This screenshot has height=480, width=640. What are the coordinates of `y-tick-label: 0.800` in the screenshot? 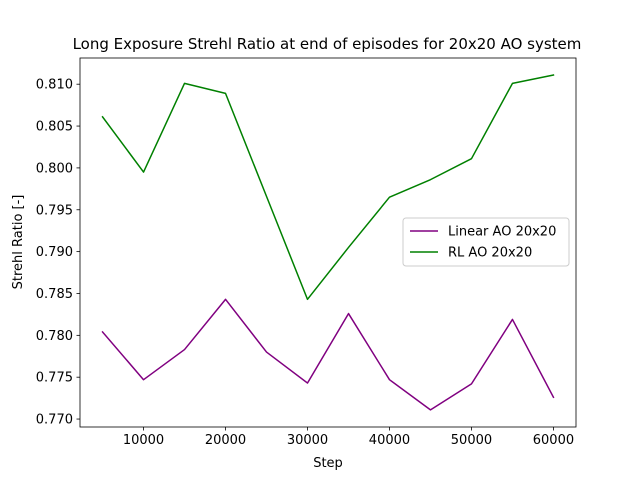 It's located at (54, 168).